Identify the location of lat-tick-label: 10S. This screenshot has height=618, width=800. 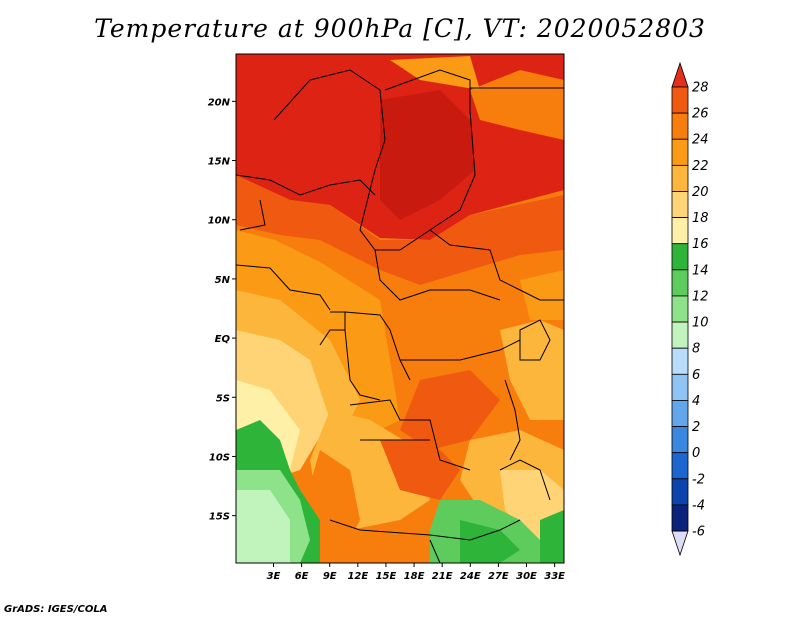
(219, 457).